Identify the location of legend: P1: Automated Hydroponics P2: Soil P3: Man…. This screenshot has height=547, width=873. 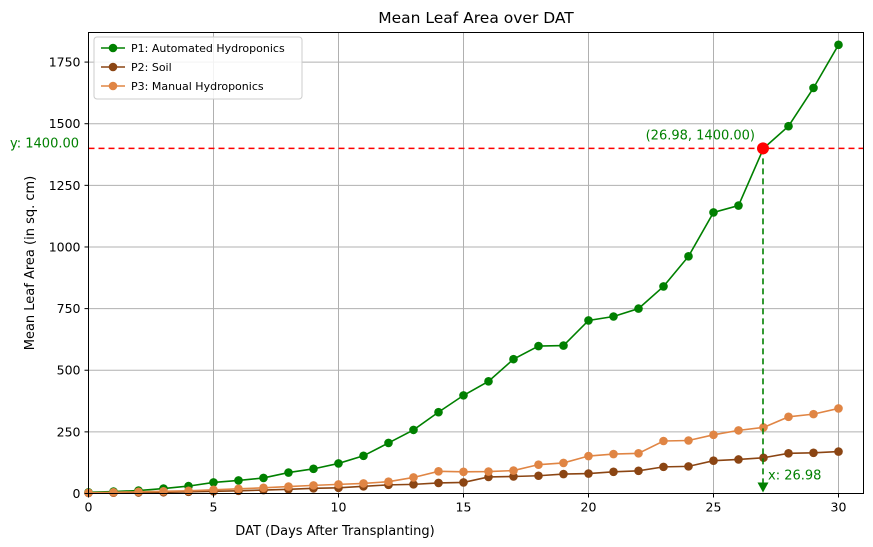
(198, 68).